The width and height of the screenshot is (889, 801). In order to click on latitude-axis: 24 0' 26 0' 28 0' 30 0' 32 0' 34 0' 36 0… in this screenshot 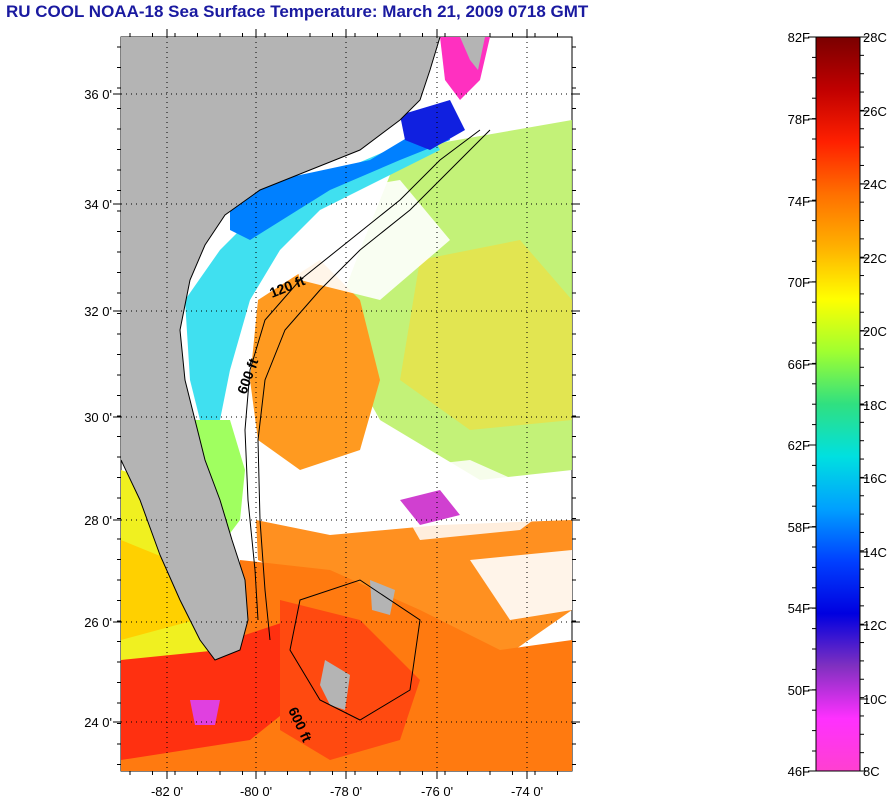, I will do `click(98, 408)`.